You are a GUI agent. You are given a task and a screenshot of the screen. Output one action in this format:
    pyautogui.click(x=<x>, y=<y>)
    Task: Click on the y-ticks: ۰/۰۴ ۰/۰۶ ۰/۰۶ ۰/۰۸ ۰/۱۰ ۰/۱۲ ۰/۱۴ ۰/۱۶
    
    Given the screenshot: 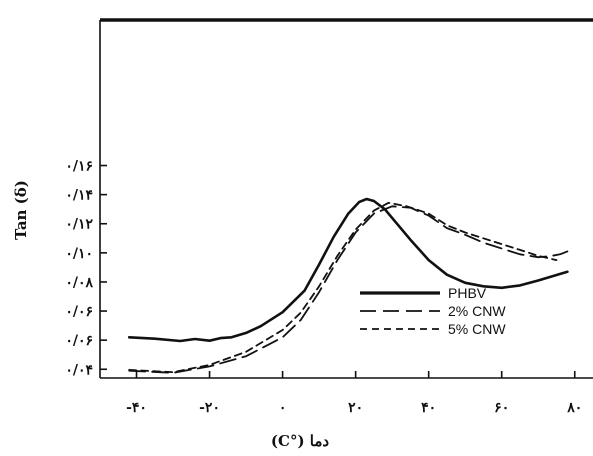 What is the action you would take?
    pyautogui.click(x=86, y=268)
    